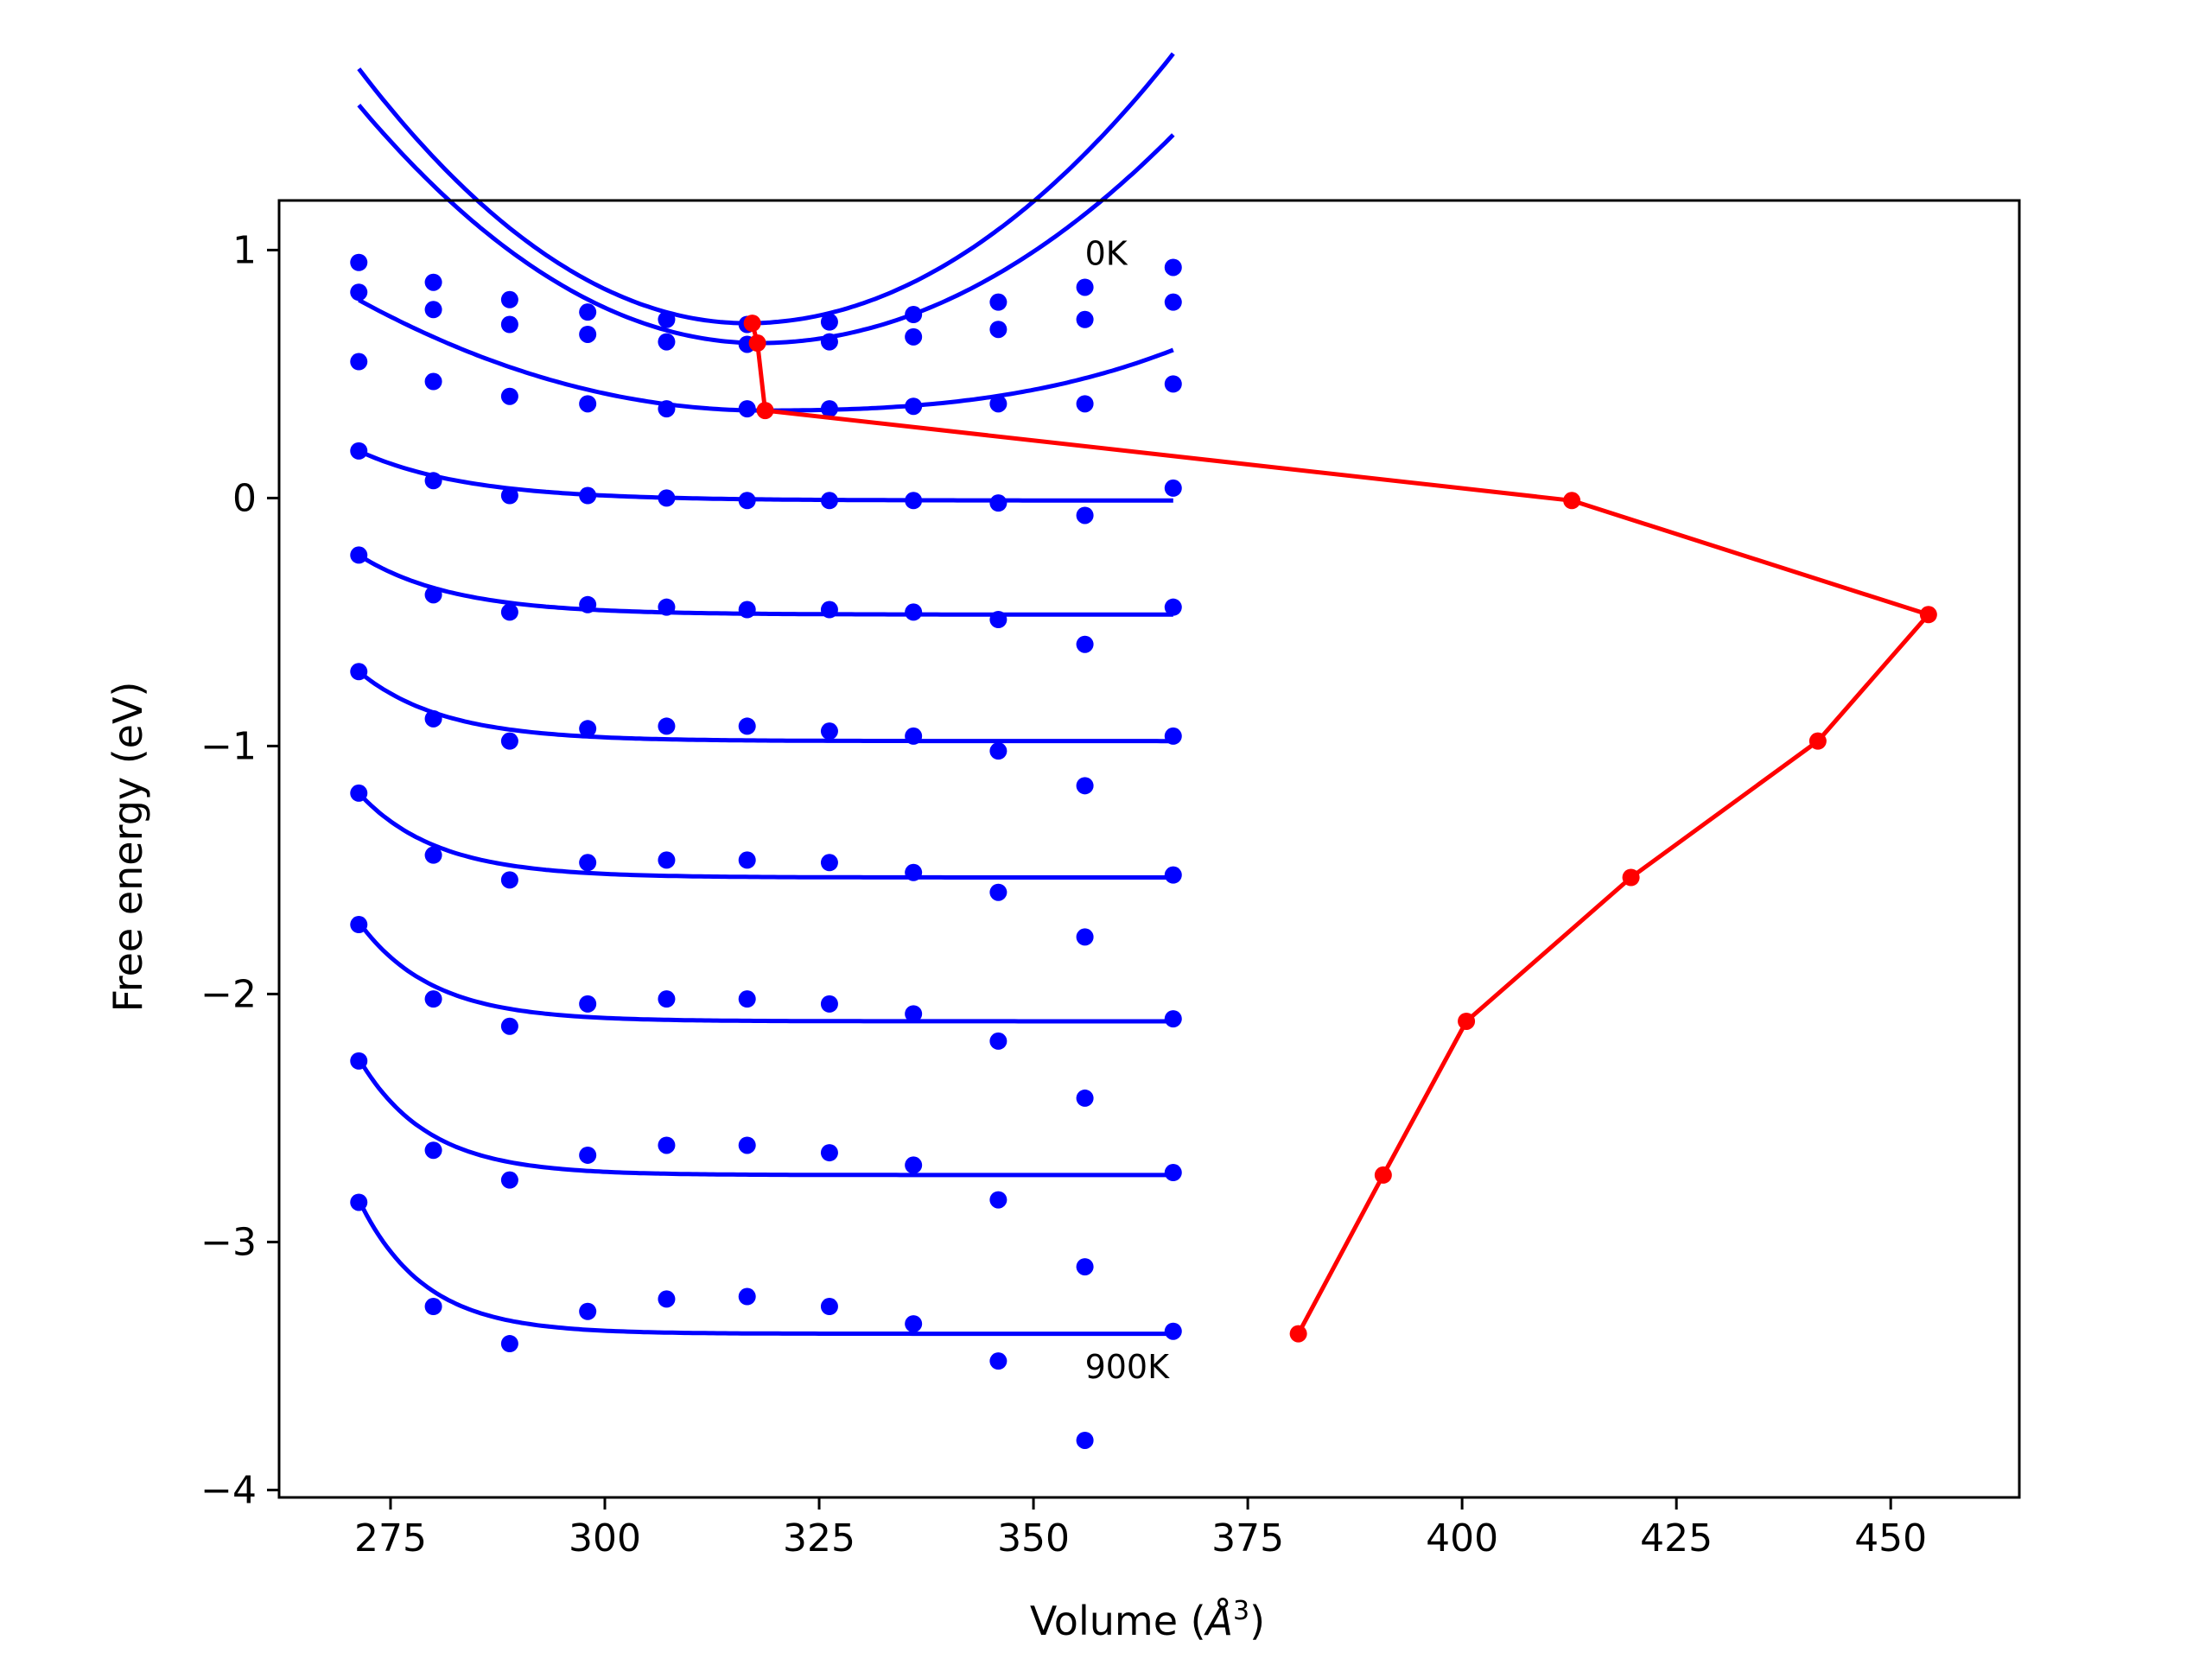 Image resolution: width=2212 pixels, height=1659 pixels. Describe the element at coordinates (1890, 1538) in the screenshot. I see `x-tick-label-450: 450` at that location.